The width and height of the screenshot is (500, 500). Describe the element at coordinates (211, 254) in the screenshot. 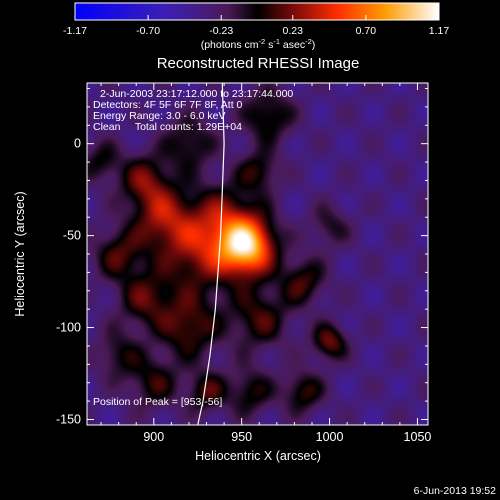

I see `solar-limb-line` at that location.